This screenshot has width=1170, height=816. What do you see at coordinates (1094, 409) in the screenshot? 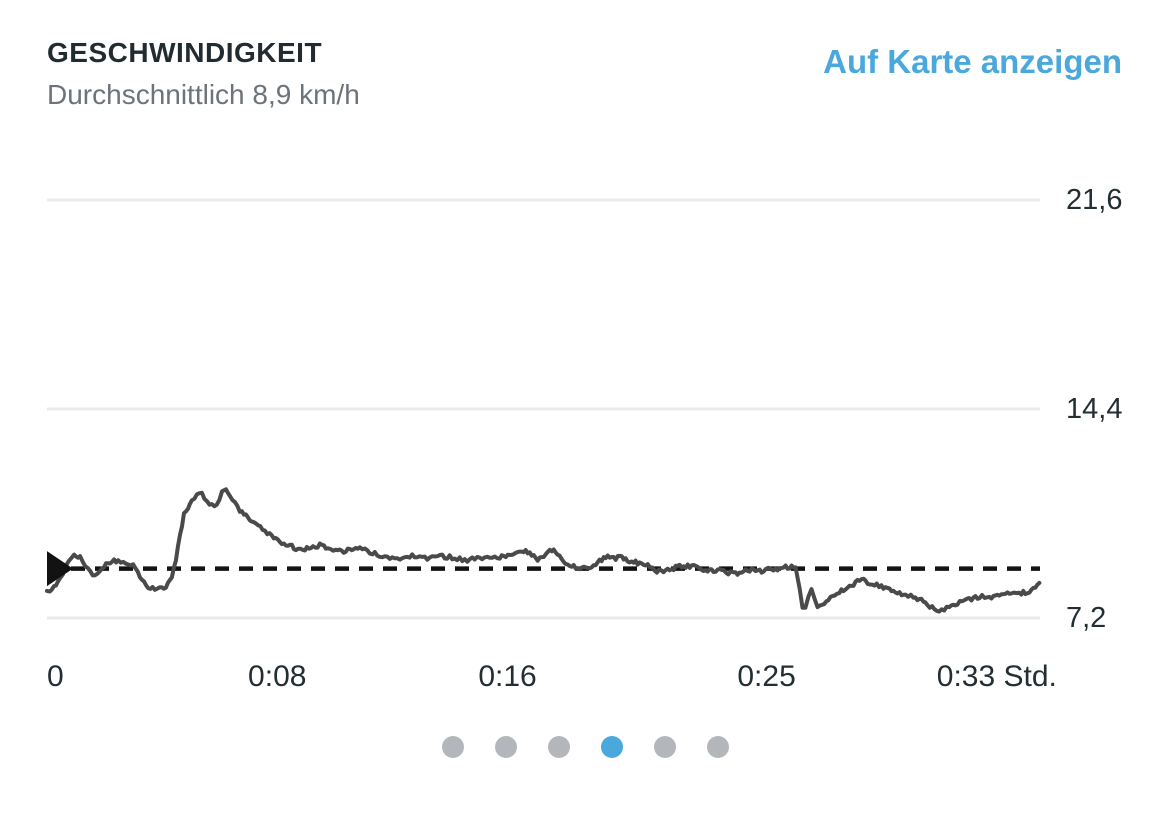
I see `y-axis-tick-label: 14,4` at bounding box center [1094, 409].